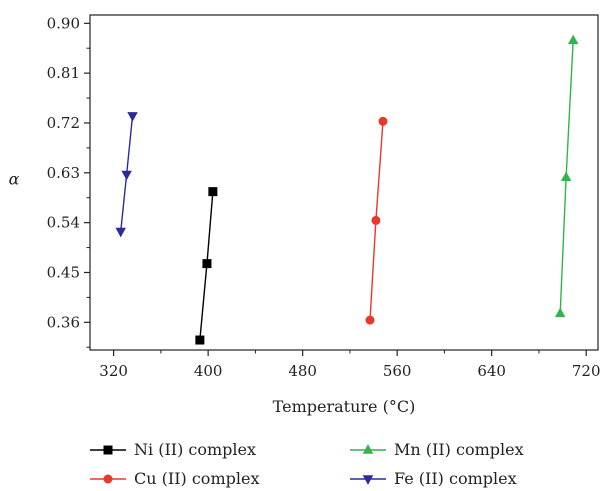 This screenshot has height=491, width=613. Describe the element at coordinates (63, 223) in the screenshot. I see `y-tick-label: 0.54` at that location.